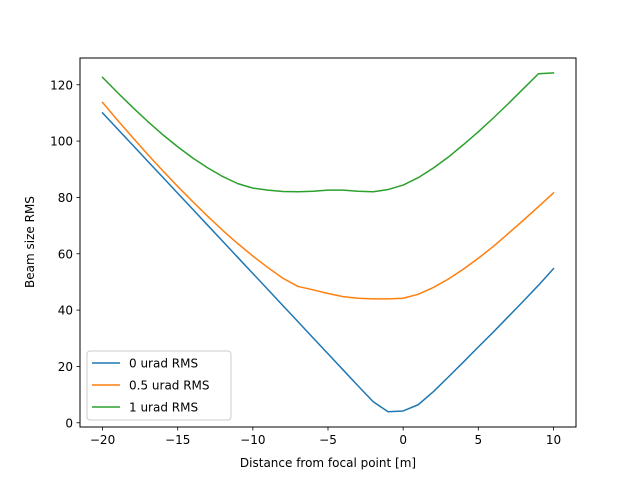 The image size is (640, 480). What do you see at coordinates (69, 423) in the screenshot?
I see `y-tick-label: 0` at bounding box center [69, 423].